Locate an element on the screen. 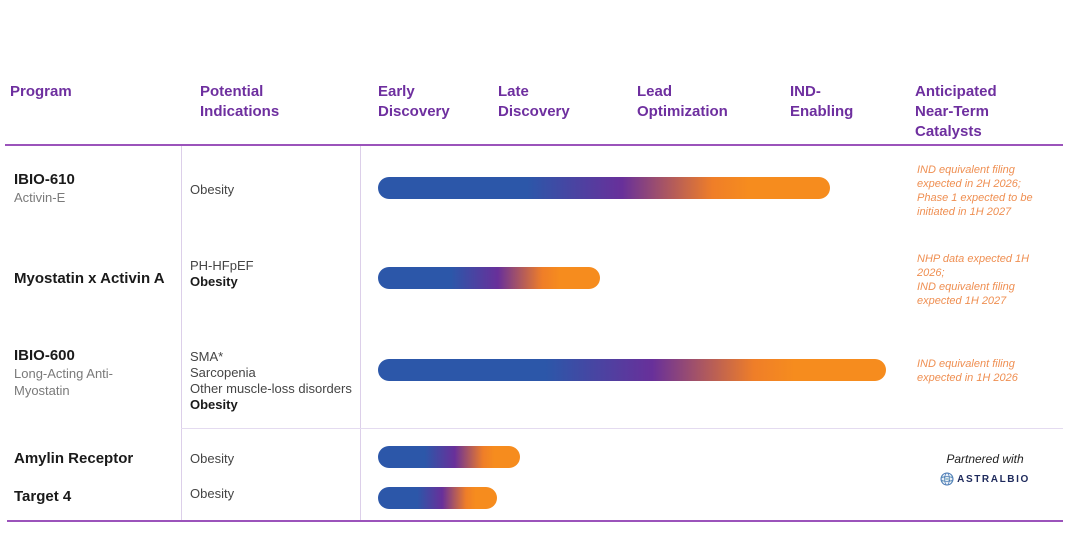  column-header-ind-enabling: IND-Enabling is located at coordinates (822, 101).